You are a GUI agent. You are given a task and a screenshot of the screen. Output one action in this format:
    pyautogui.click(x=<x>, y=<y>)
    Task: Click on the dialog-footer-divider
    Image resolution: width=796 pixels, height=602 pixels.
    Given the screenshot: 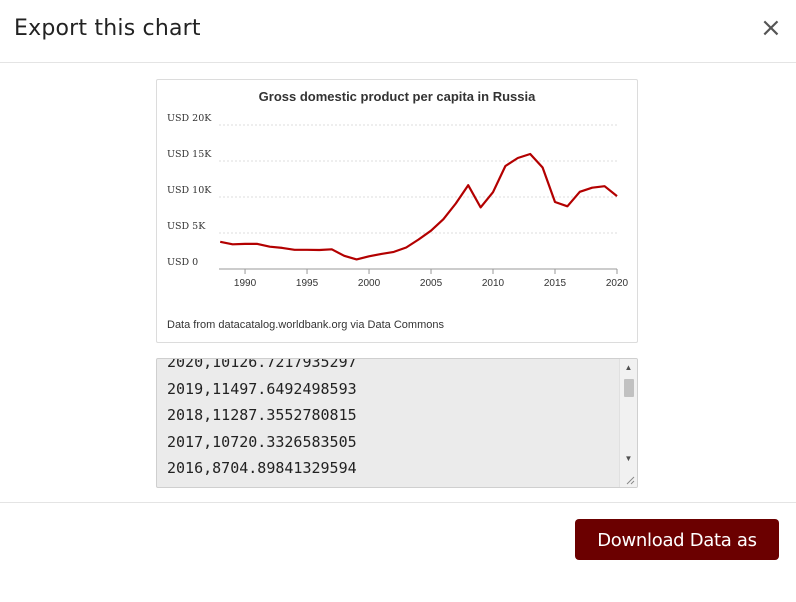 What is the action you would take?
    pyautogui.click(x=398, y=502)
    